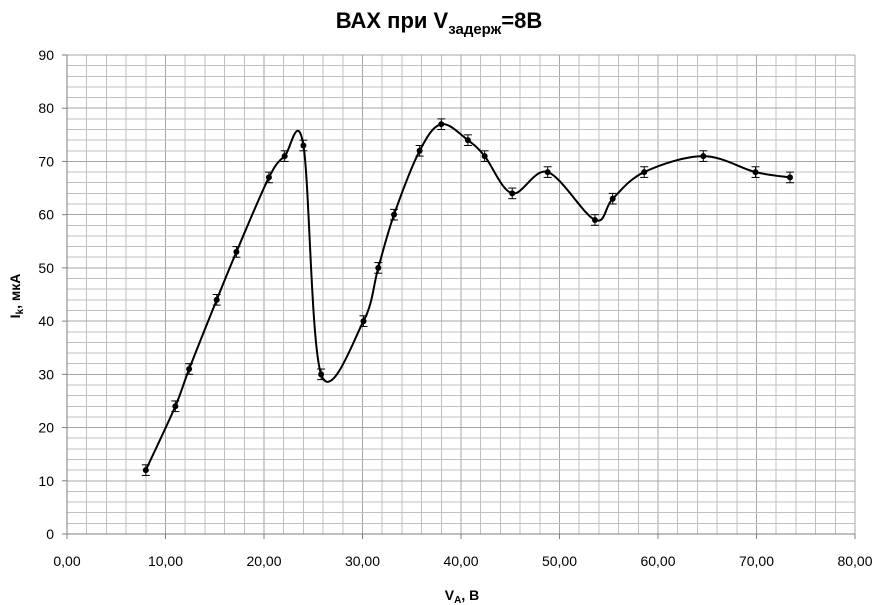 This screenshot has height=605, width=878. I want to click on x-tick-label: 70,00, so click(756, 561).